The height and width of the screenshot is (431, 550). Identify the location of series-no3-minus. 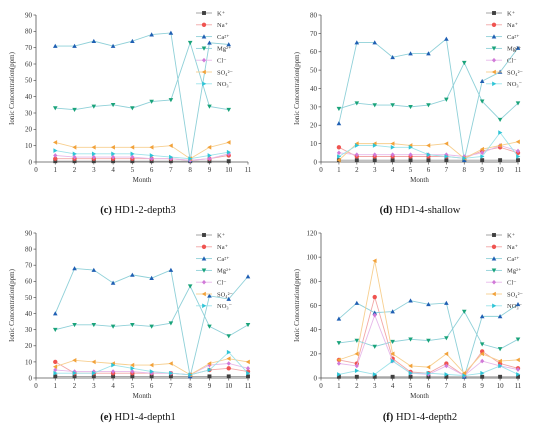
(429, 368).